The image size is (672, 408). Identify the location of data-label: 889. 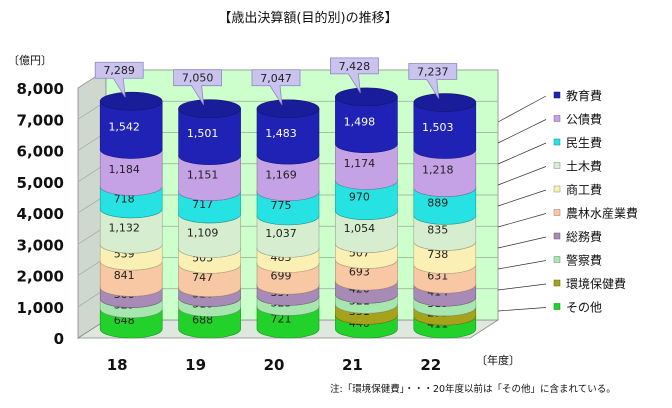
(437, 202).